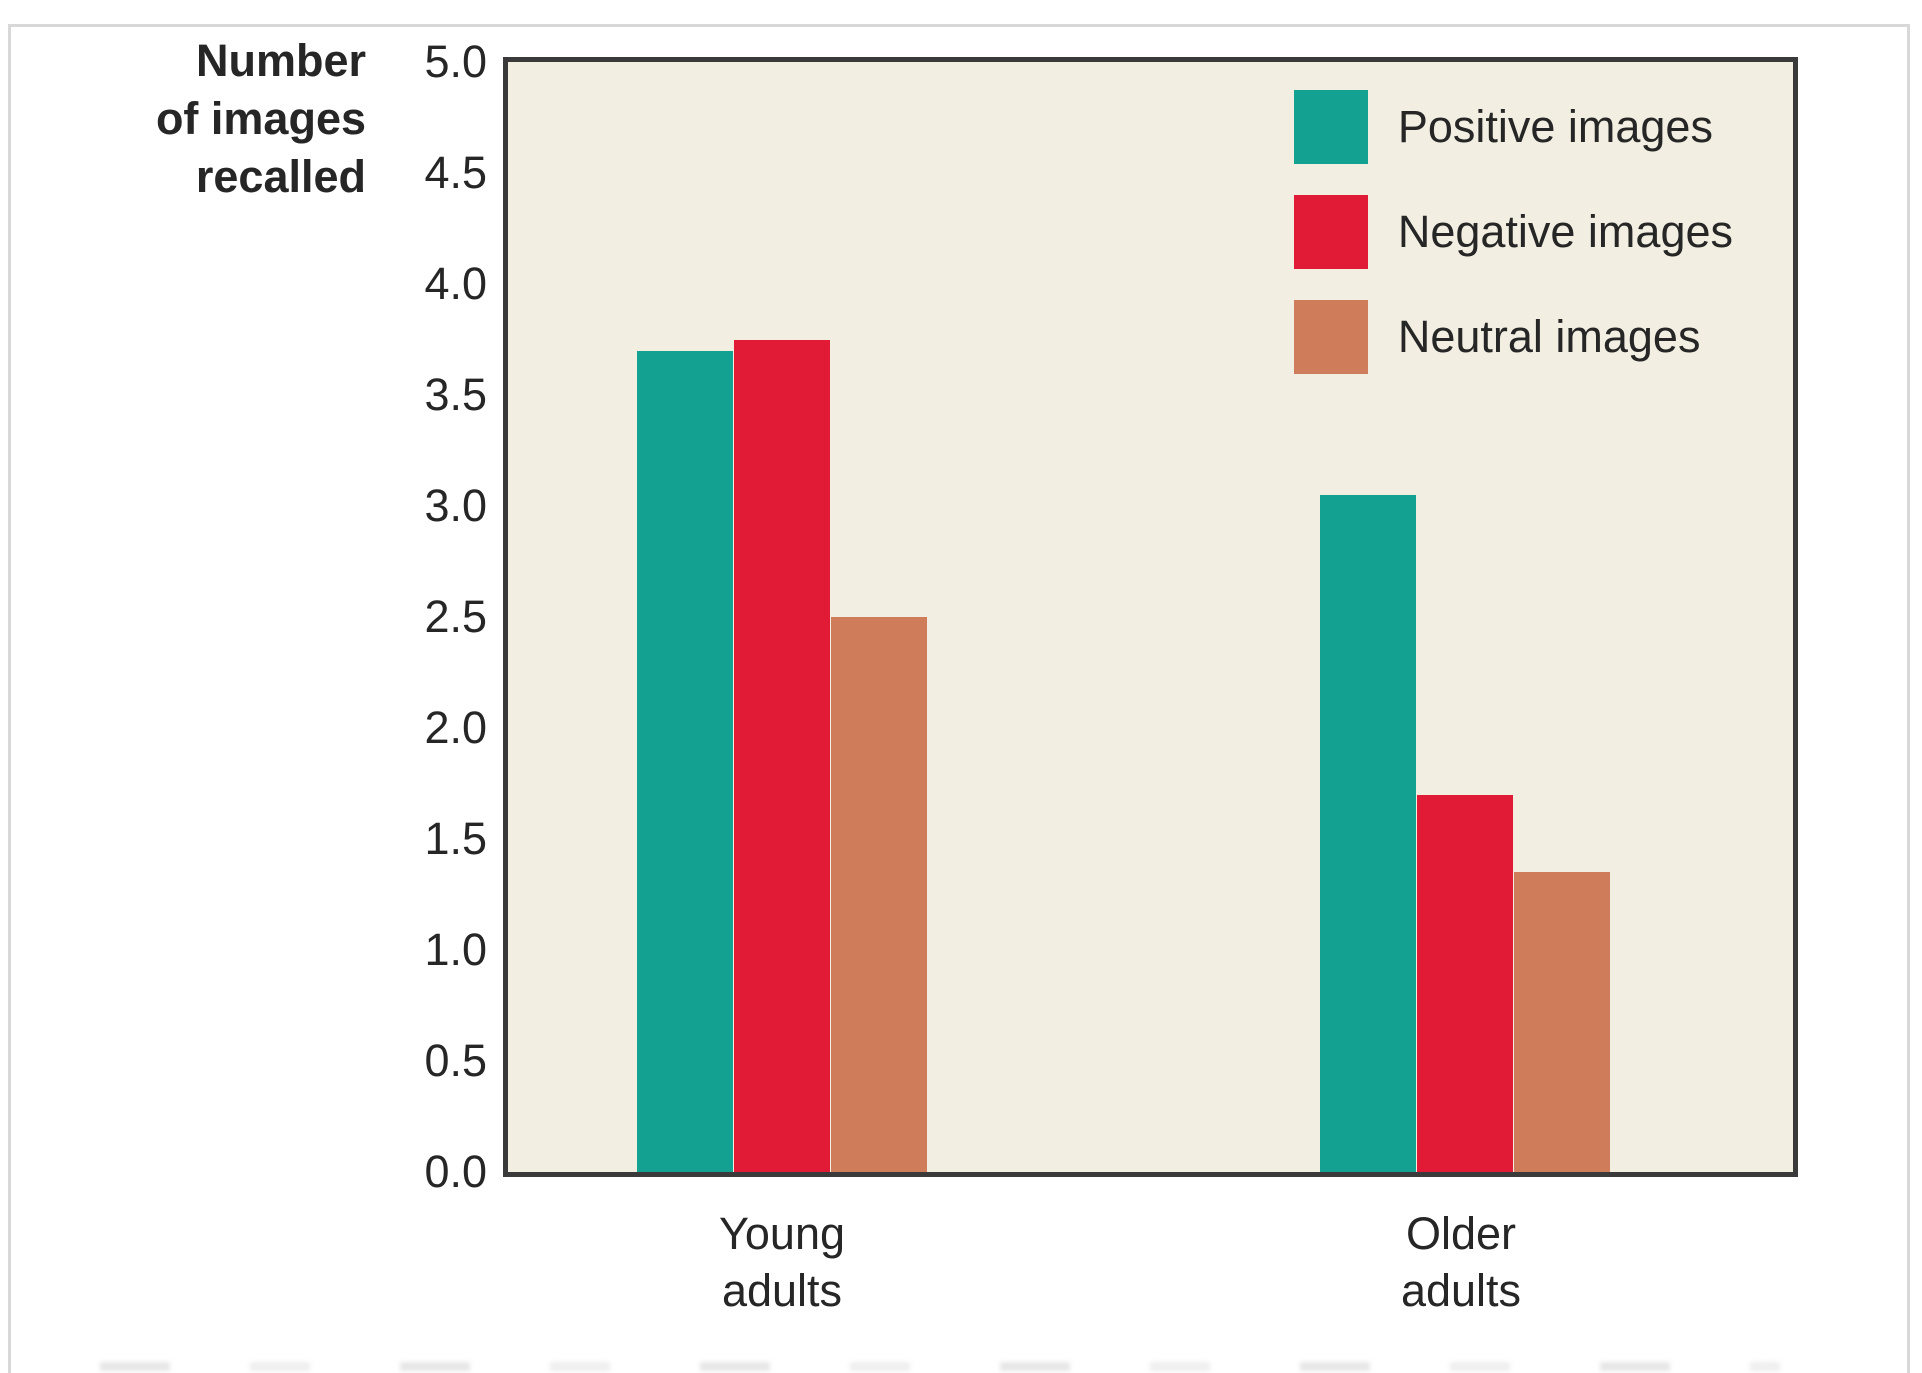  Describe the element at coordinates (1461, 1290) in the screenshot. I see `x-label-older-line-2: adults` at that location.